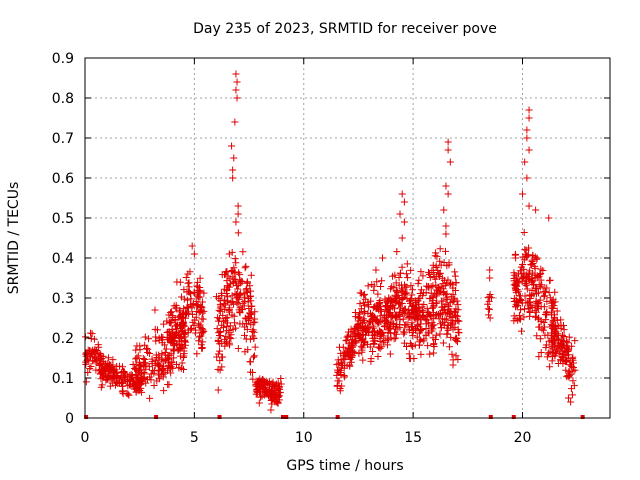  Describe the element at coordinates (413, 438) in the screenshot. I see `x-tick-label: 15` at that location.